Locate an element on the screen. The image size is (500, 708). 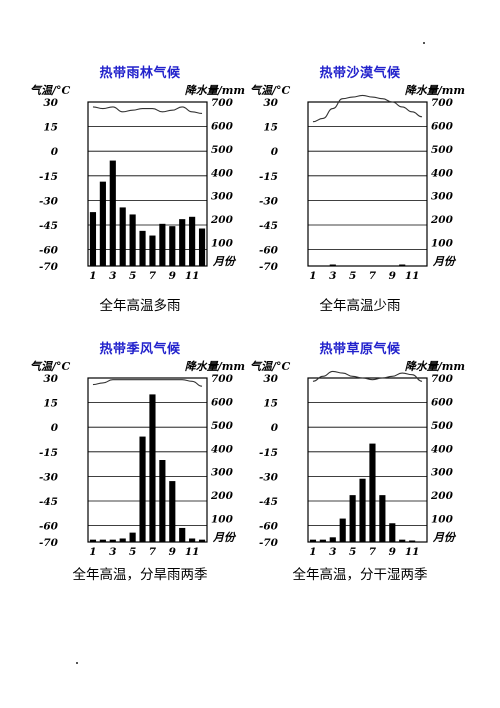
chart-caption: 全年高温，分干湿两季 is located at coordinates (360, 575).